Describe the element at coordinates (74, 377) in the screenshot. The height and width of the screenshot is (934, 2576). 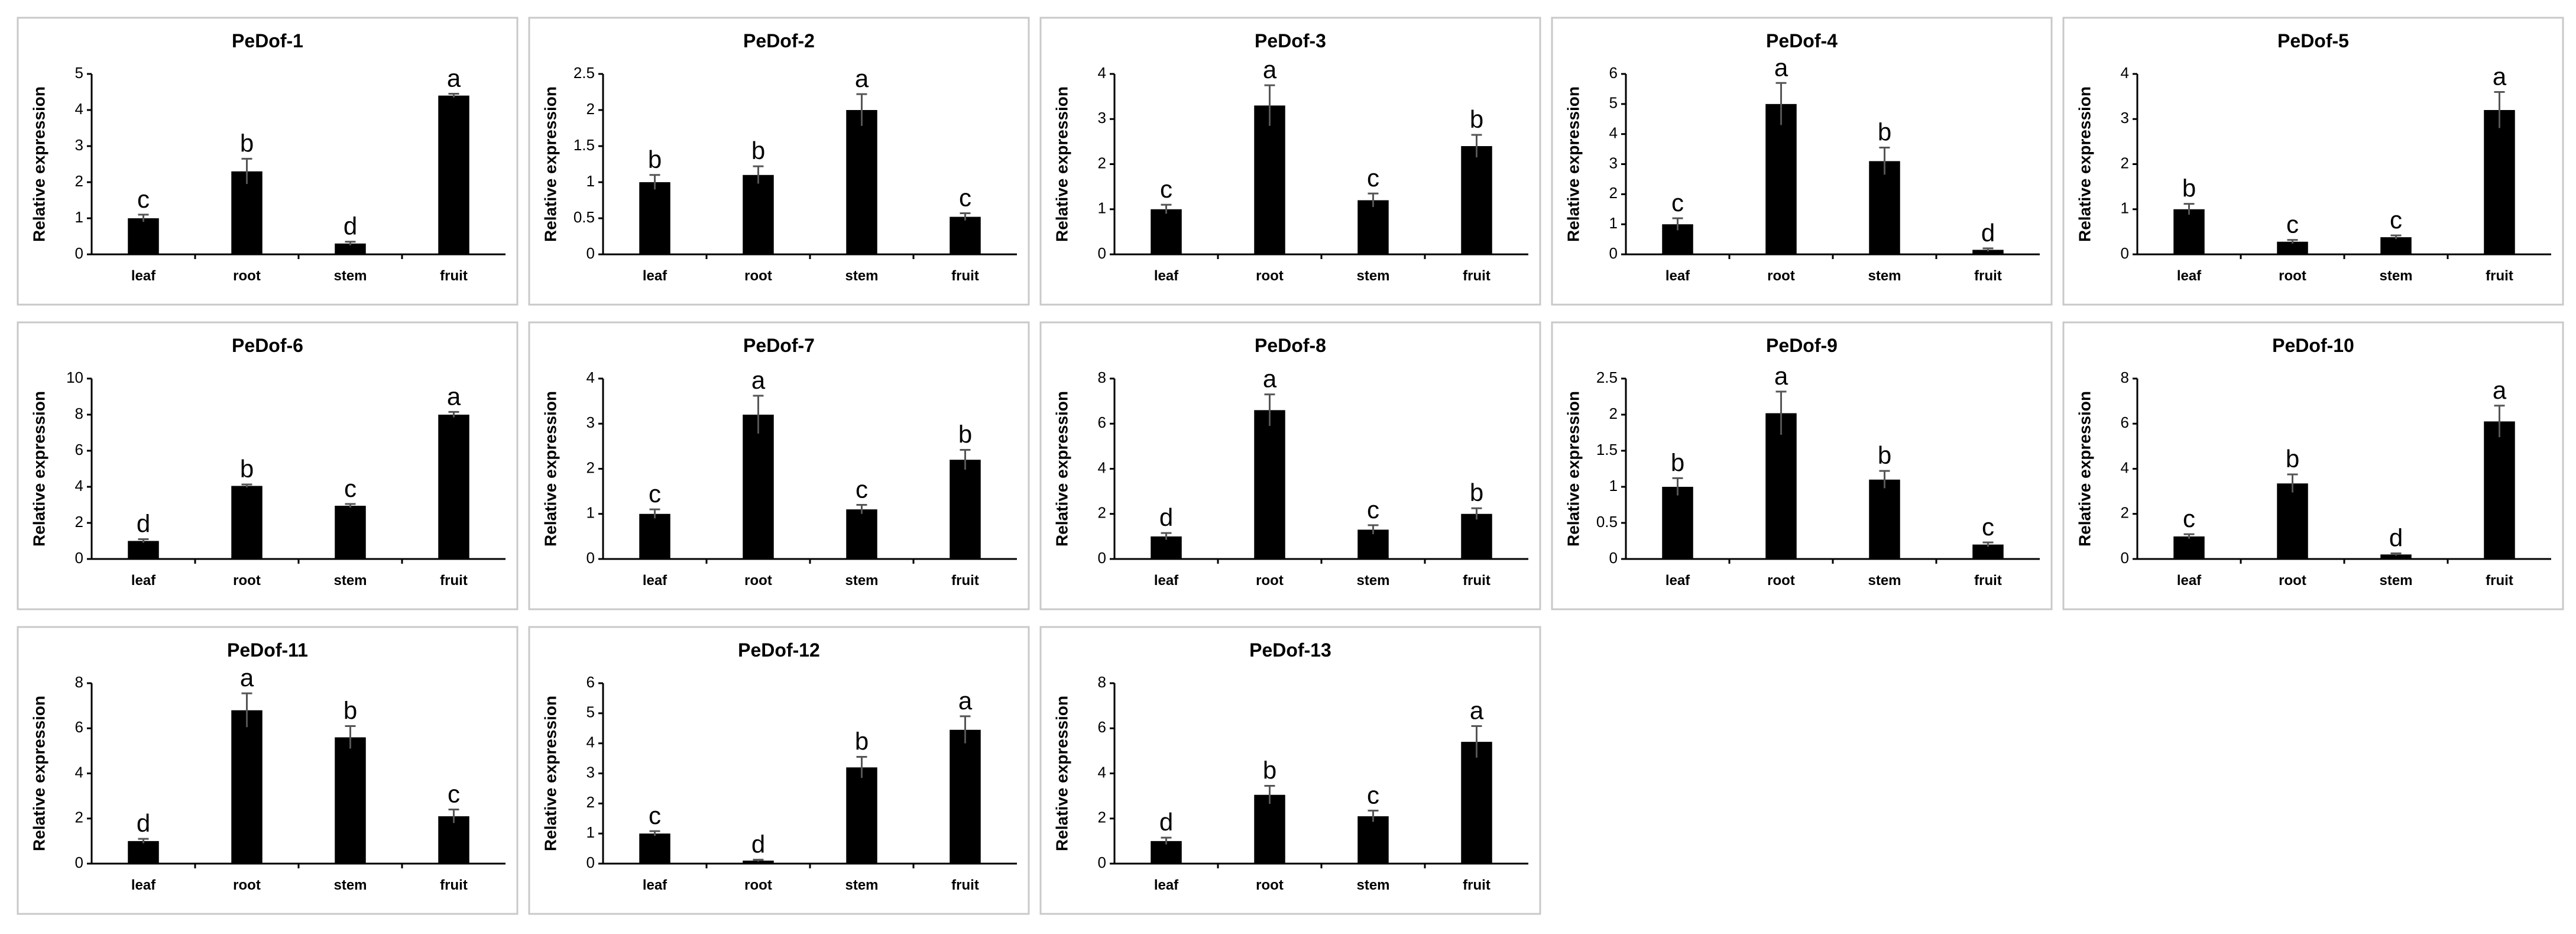
I see `y-tick-label: 10` at that location.